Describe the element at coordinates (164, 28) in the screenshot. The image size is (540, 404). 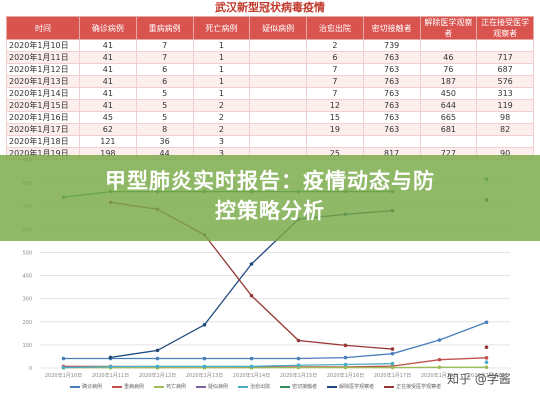
I see `table-header-cell: 重病病例` at that location.